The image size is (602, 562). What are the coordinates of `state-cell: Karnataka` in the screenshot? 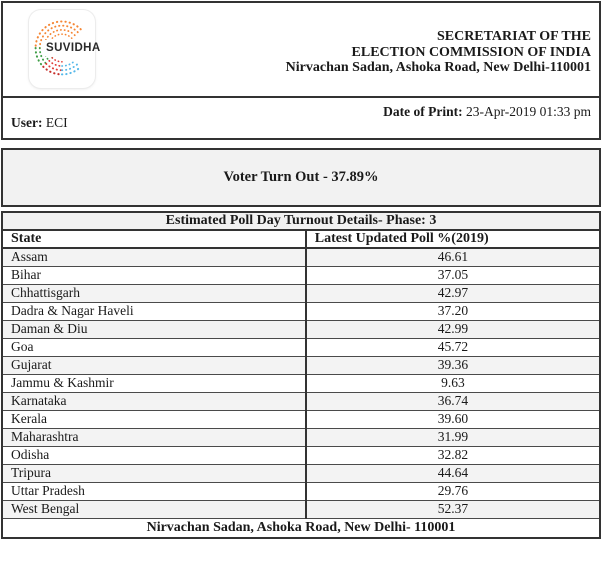 It's located at (154, 401).